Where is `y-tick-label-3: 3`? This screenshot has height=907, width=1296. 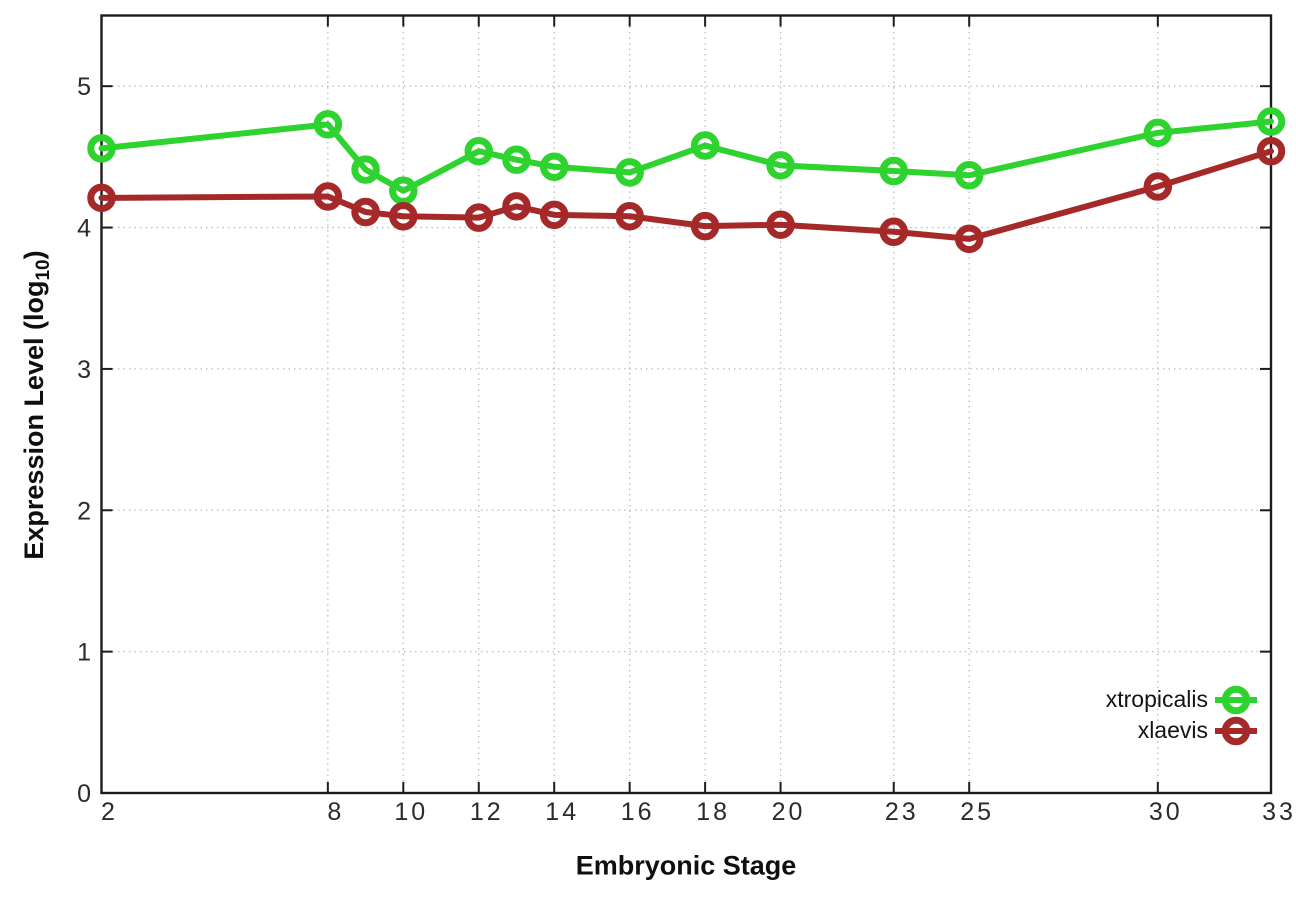 y-tick-label-3: 3 is located at coordinates (85, 370).